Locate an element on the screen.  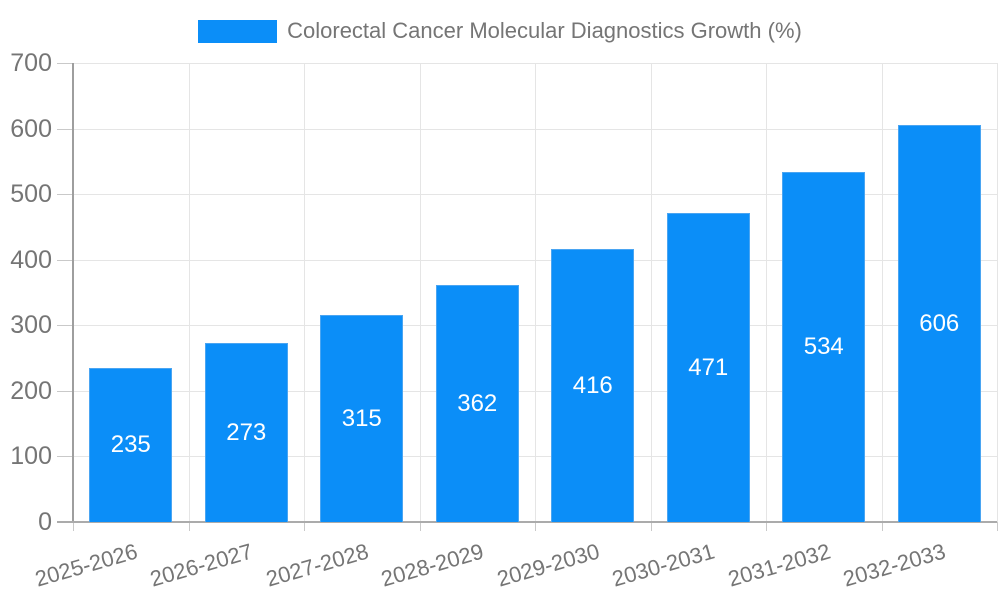
bar-value-label: 315 is located at coordinates (361, 419).